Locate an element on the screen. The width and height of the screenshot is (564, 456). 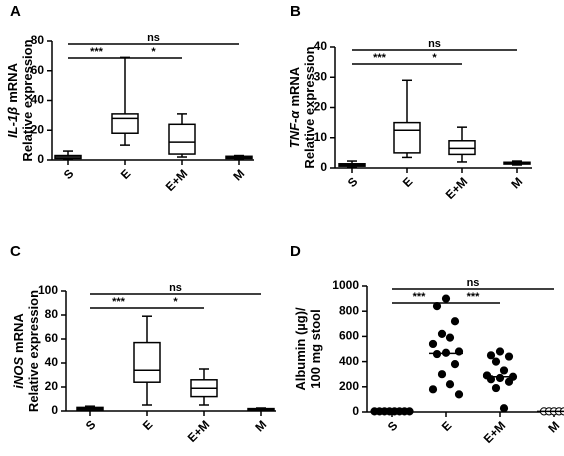
y-axis-label: IL-1β mRNARelative expression is located at coordinates (20, 100).